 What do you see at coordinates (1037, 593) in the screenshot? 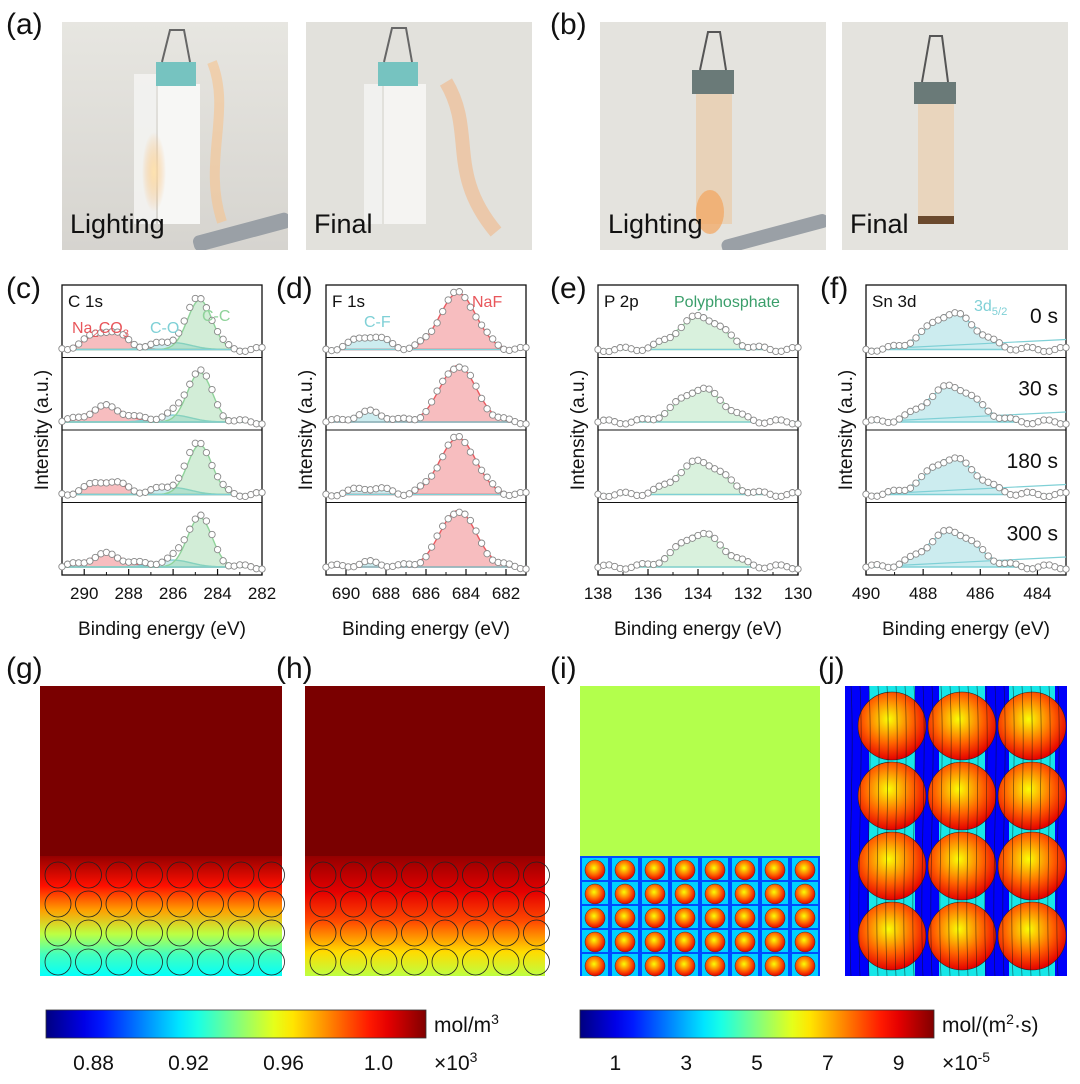
I see `x-tick-label: 484` at bounding box center [1037, 593].